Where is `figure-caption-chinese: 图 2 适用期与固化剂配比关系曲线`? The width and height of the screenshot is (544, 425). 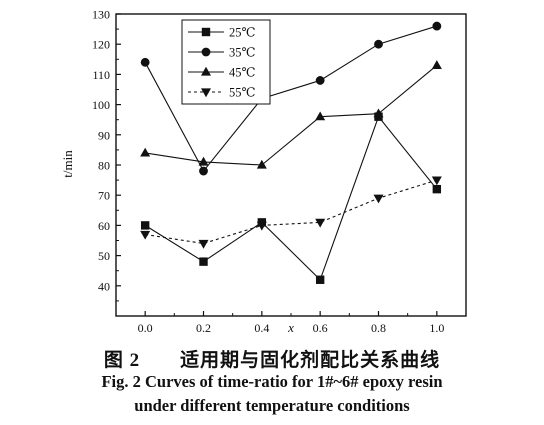 figure-caption-chinese: 图 2 适用期与固化剂配比关系曲线 is located at coordinates (272, 358).